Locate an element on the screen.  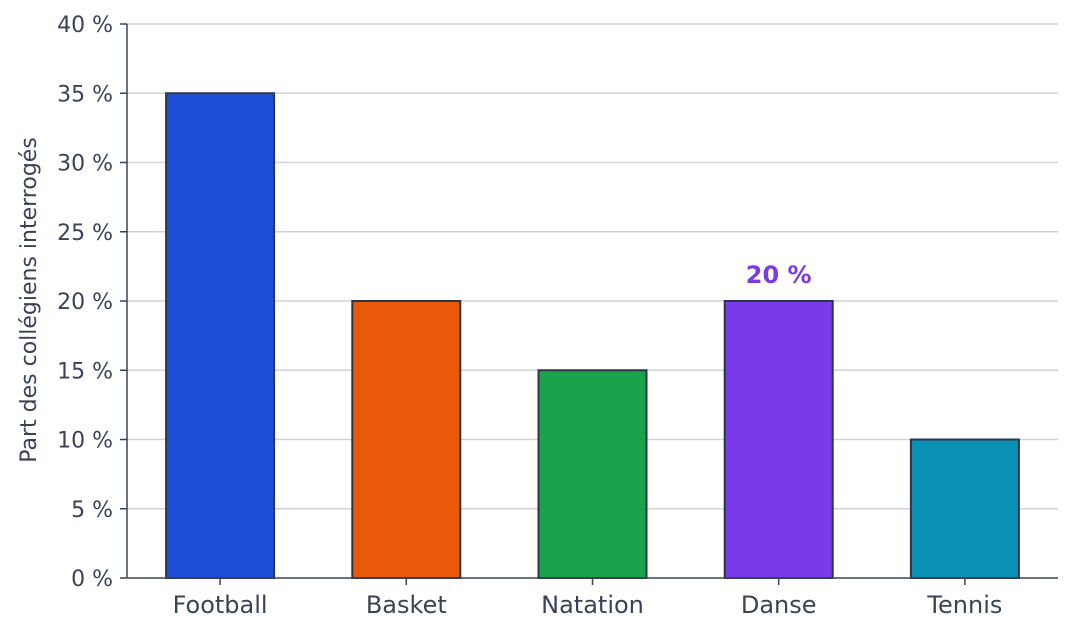
y-tick-label: 20 % is located at coordinates (85, 302).